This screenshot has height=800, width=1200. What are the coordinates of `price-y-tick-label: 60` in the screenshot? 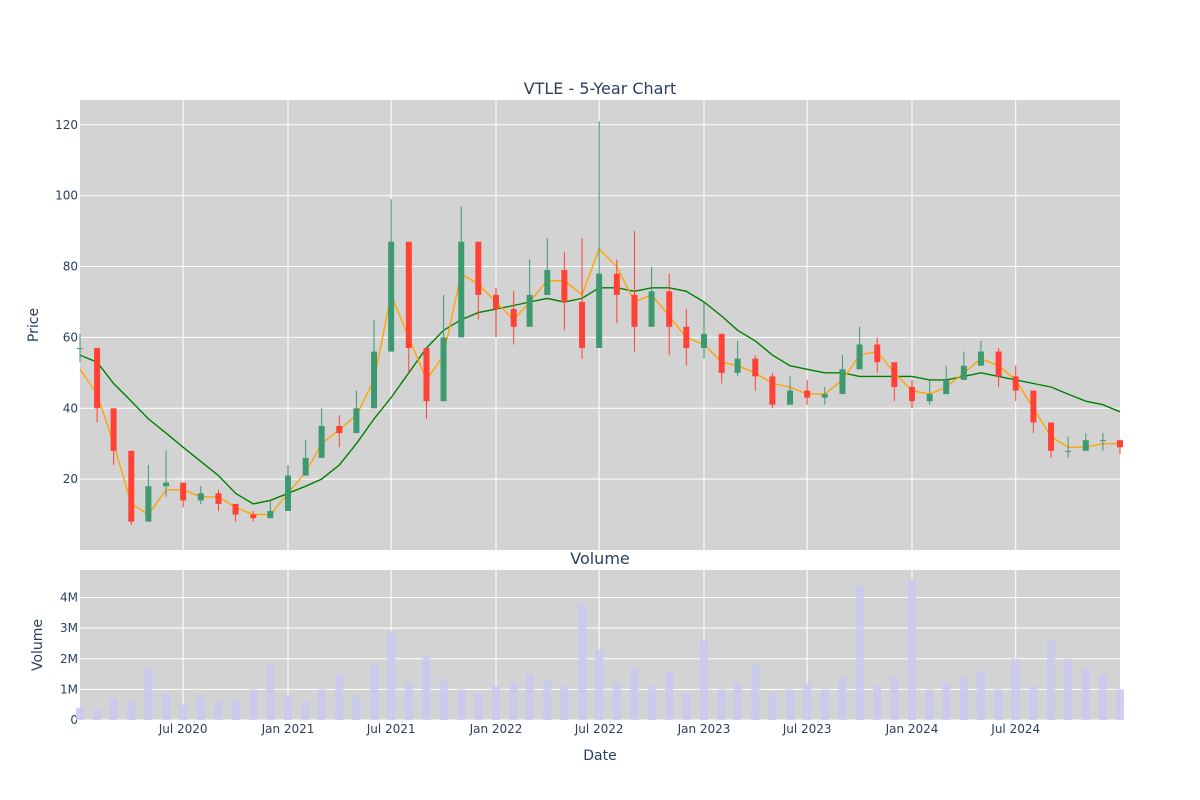 It's located at (70, 337).